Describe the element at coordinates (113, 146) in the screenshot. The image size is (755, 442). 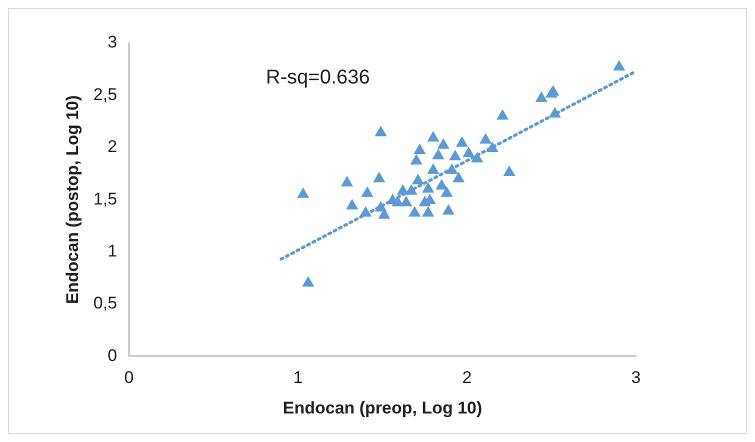
I see `y-tick-label: 2` at that location.